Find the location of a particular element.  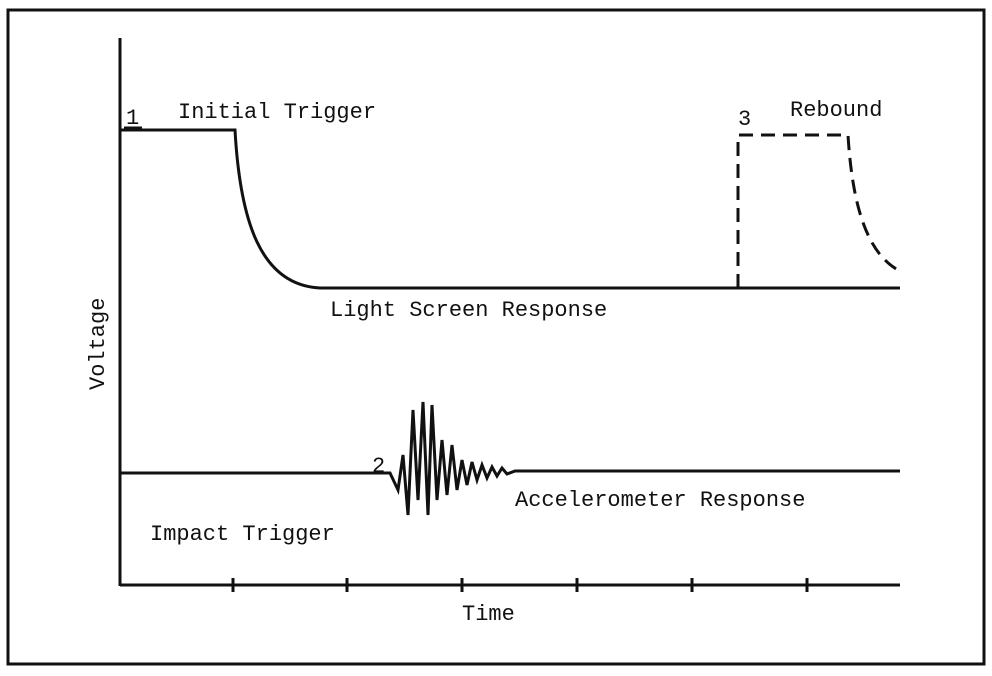

rebound-curve is located at coordinates (819, 210).